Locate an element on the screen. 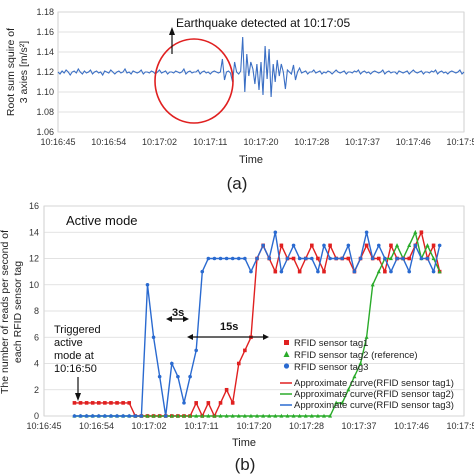 This screenshot has height=476, width=474. chart-b-y-tick-label: 2 is located at coordinates (36, 390).